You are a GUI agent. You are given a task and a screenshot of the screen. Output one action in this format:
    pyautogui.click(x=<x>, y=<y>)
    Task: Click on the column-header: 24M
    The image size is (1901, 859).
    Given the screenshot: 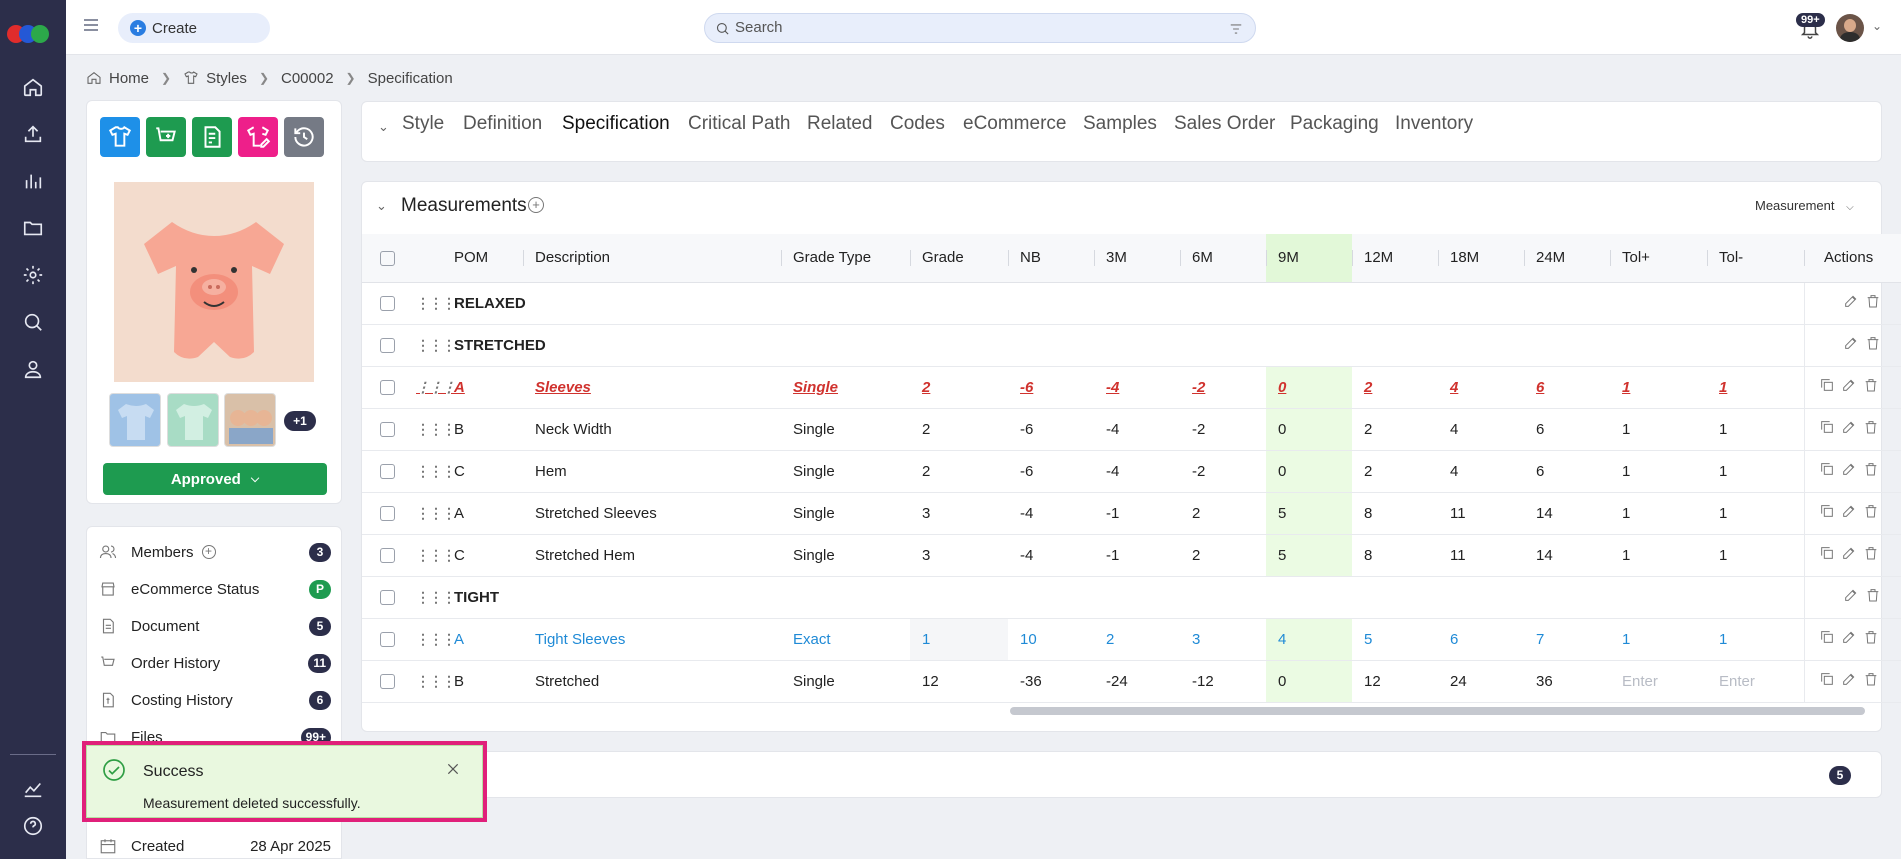 What is the action you would take?
    pyautogui.click(x=1567, y=258)
    